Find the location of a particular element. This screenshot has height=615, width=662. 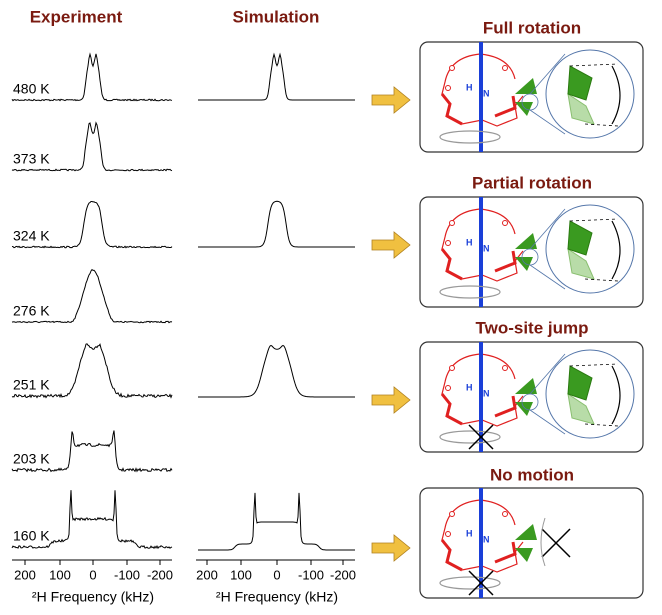

panel-title: No motion is located at coordinates (532, 474).